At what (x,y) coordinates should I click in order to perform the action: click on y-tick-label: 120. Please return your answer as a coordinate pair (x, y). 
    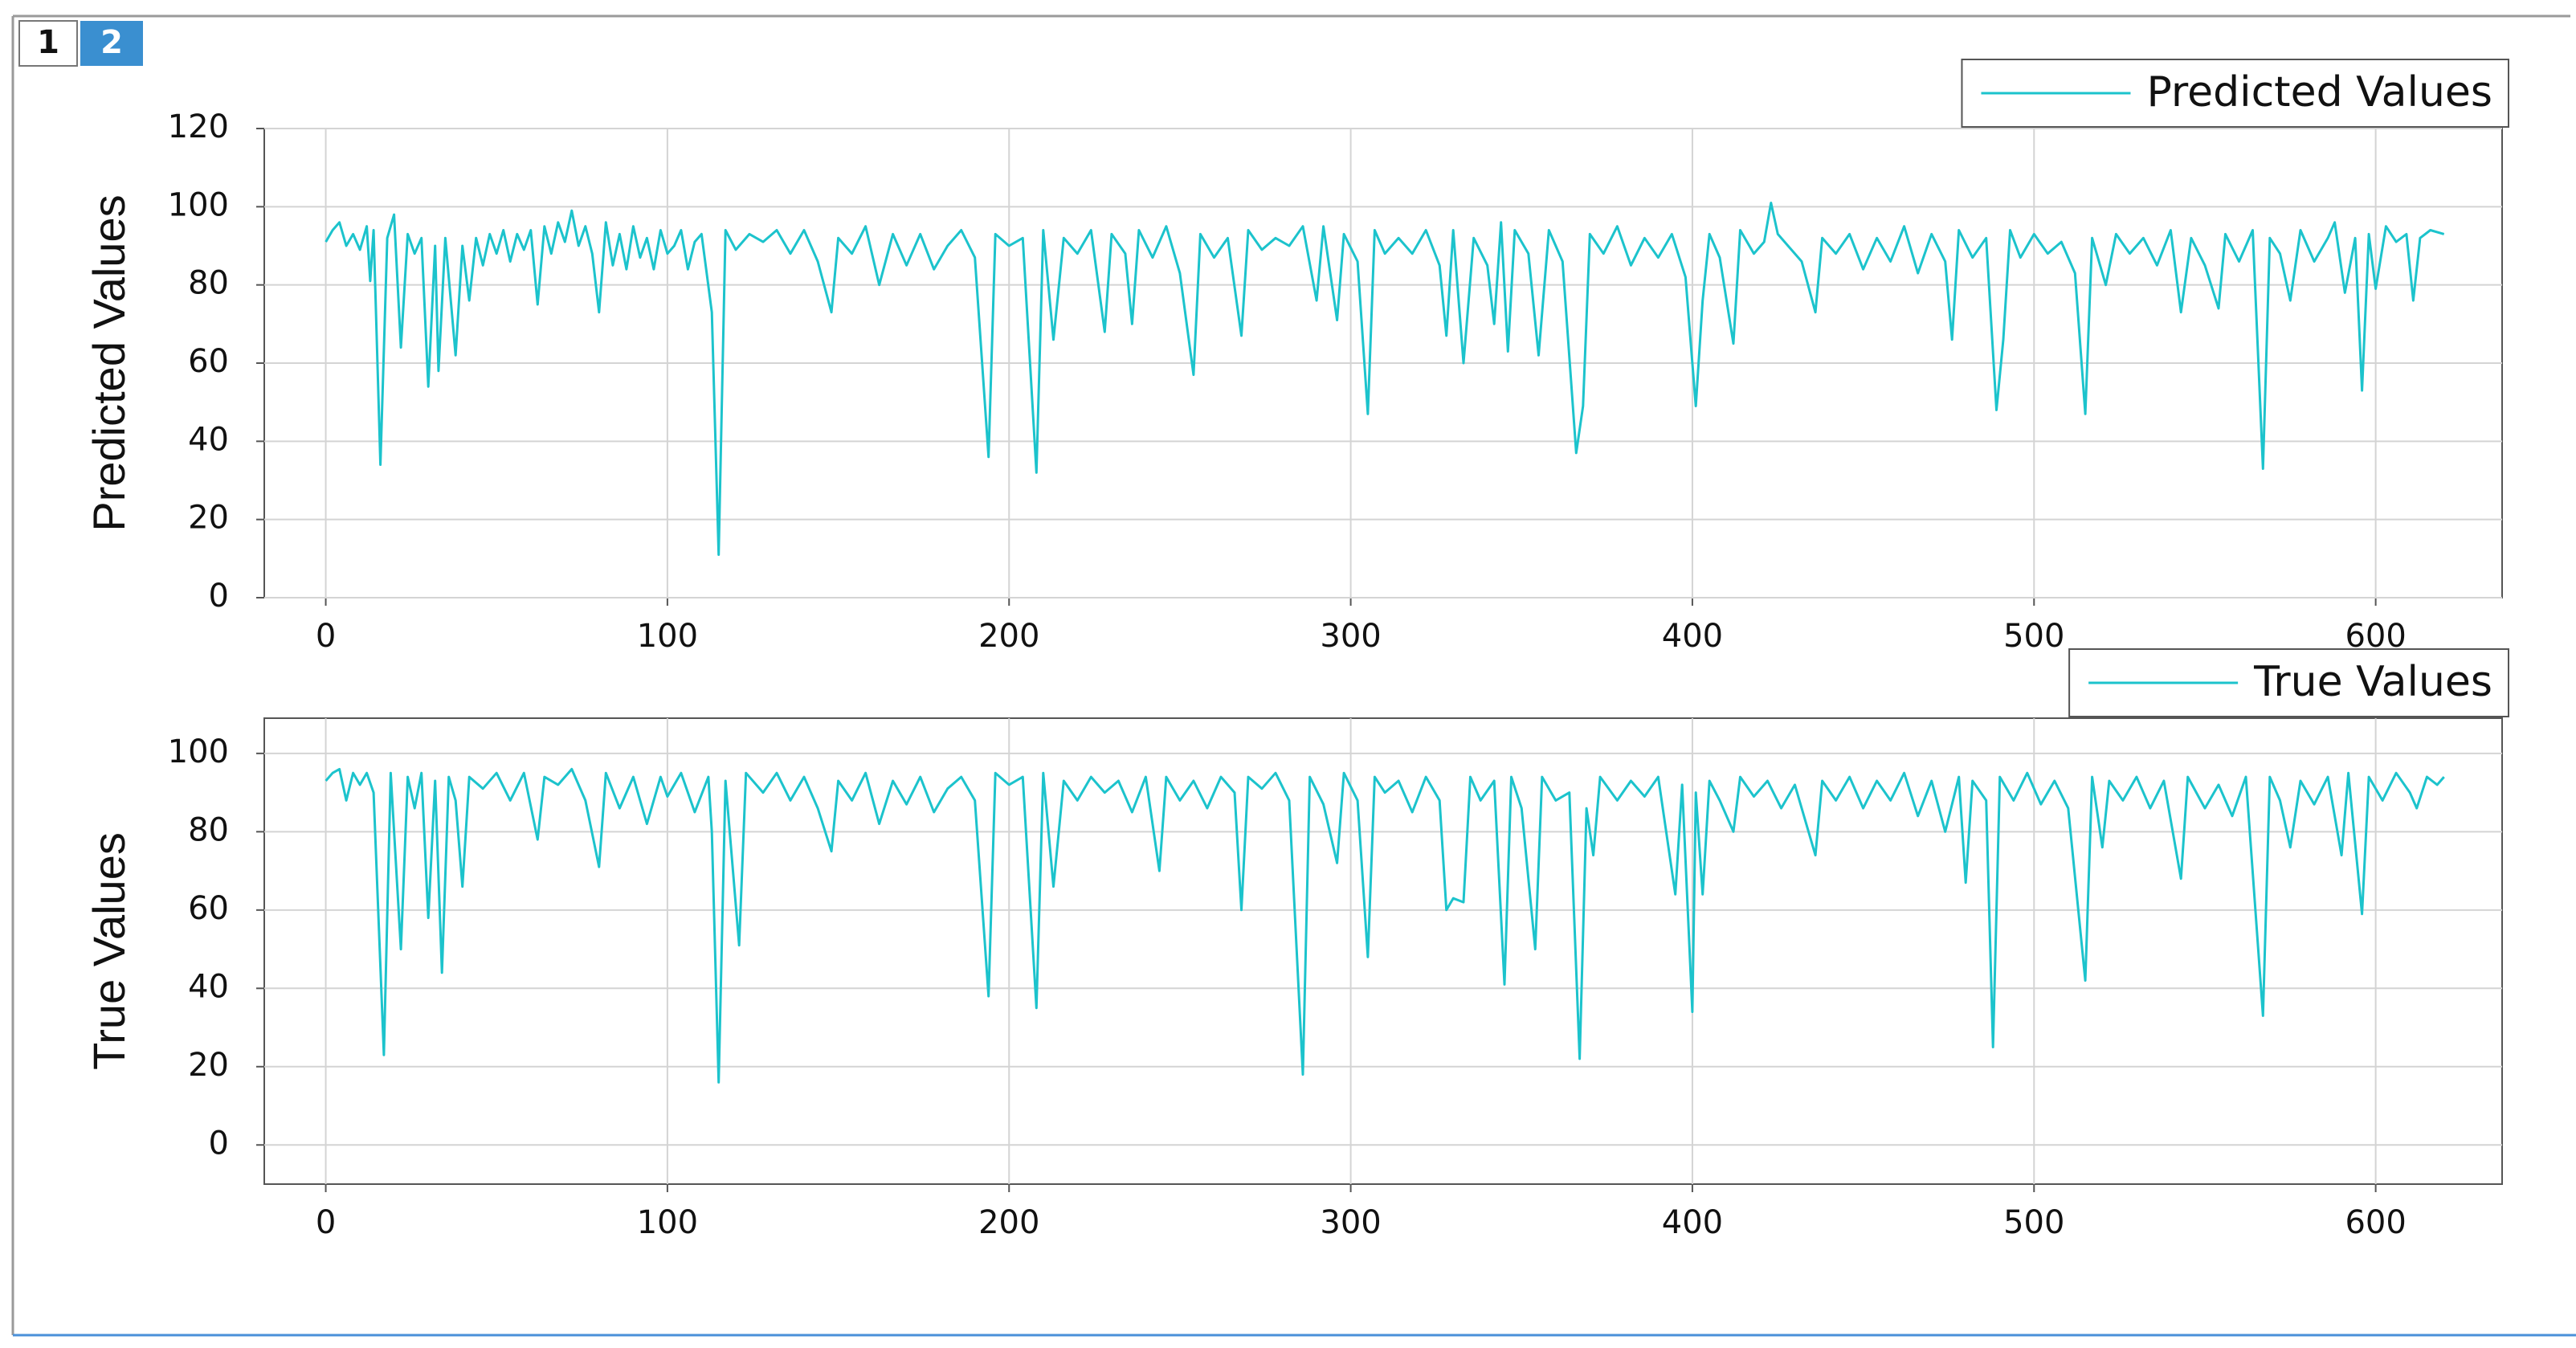
    Looking at the image, I should click on (198, 127).